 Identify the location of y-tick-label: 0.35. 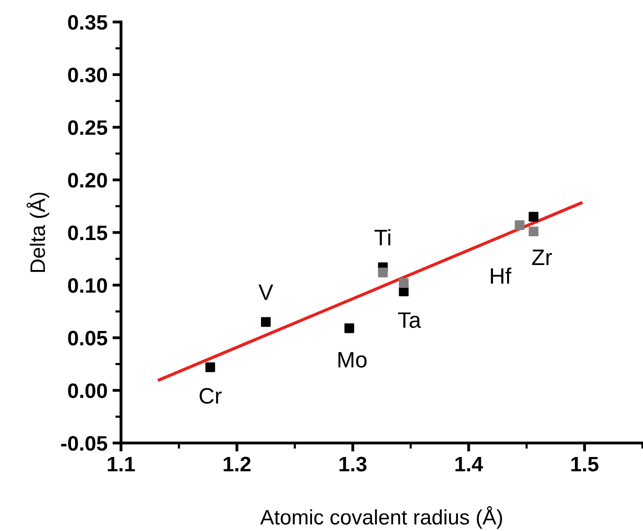
(88, 22).